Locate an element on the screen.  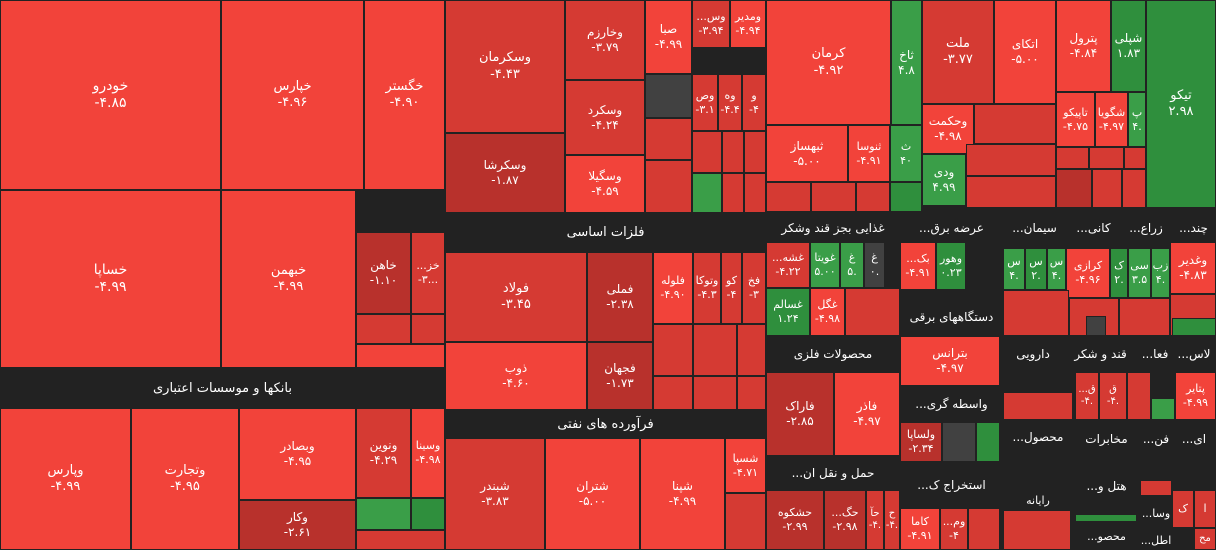
treemap-tile: غویتا ۵.۰۰ is located at coordinates (825, 265).